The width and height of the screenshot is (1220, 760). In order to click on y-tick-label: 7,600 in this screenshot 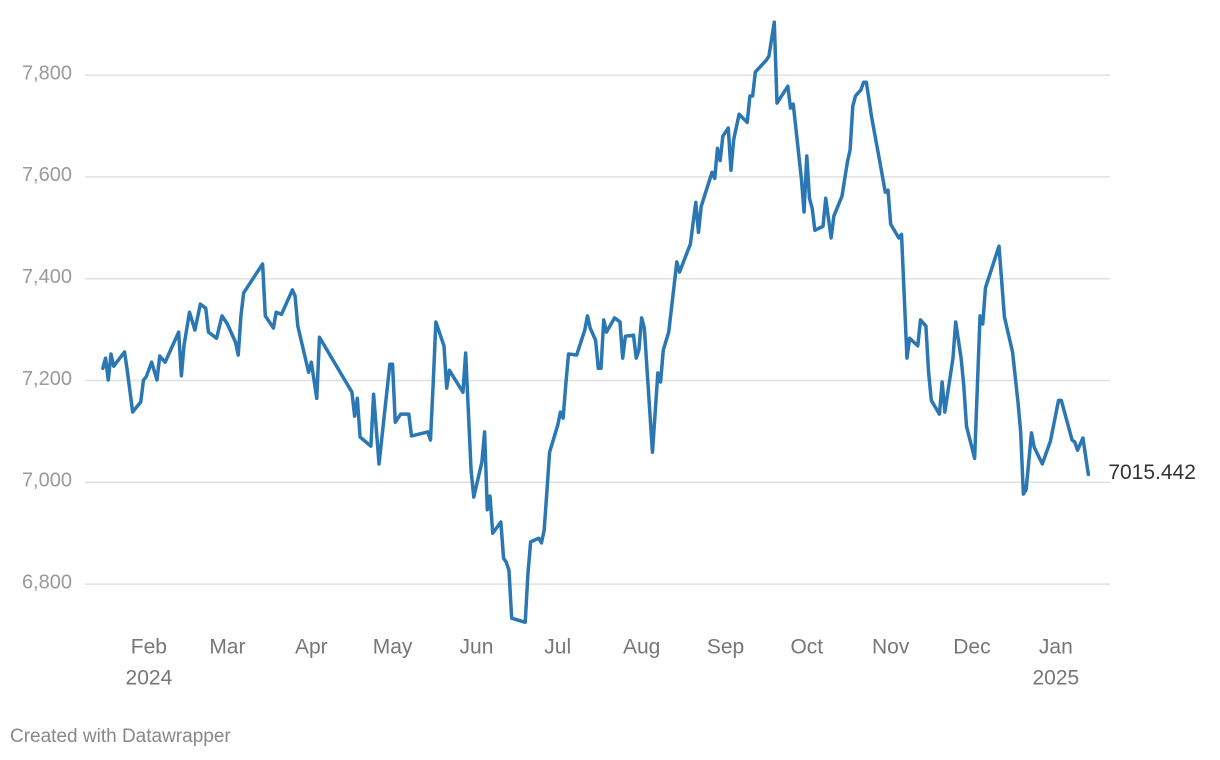, I will do `click(47, 175)`.